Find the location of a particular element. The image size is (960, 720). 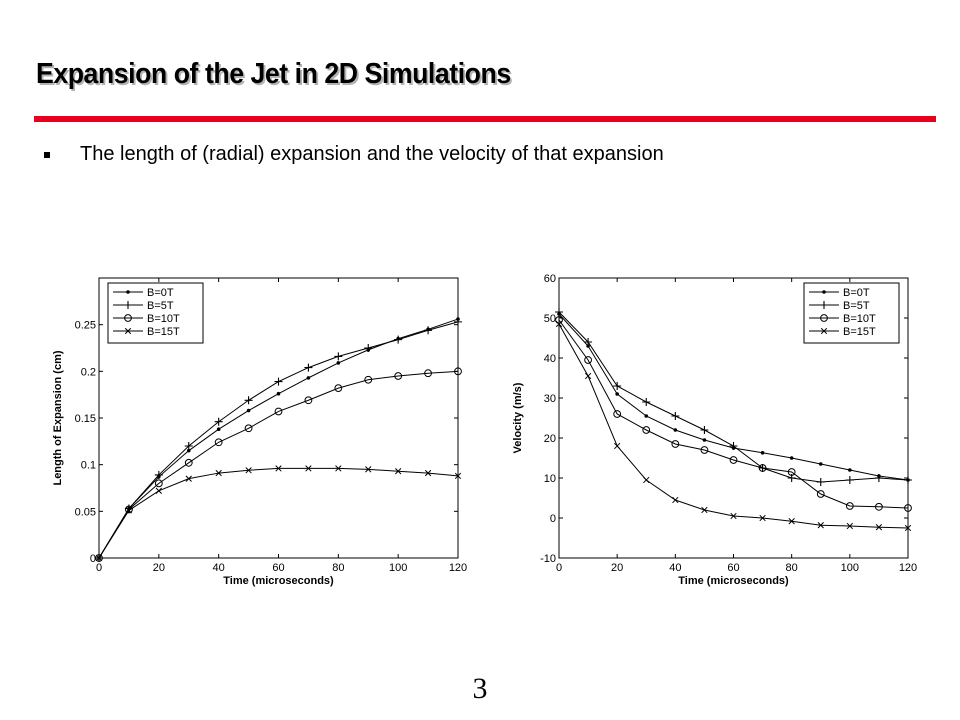

y-tick-label: 0 is located at coordinates (553, 519).